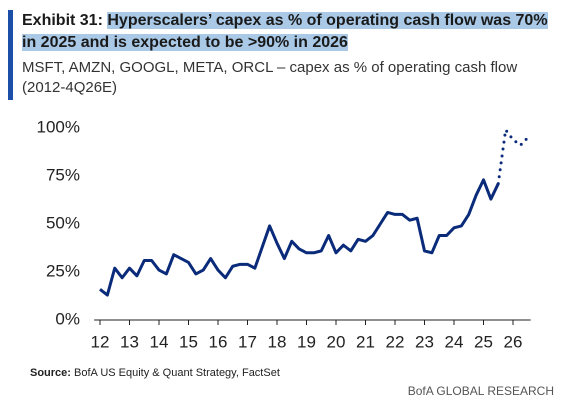  What do you see at coordinates (177, 373) in the screenshot?
I see `source-text: BofA US Equity & Quant Strategy, FactSet` at bounding box center [177, 373].